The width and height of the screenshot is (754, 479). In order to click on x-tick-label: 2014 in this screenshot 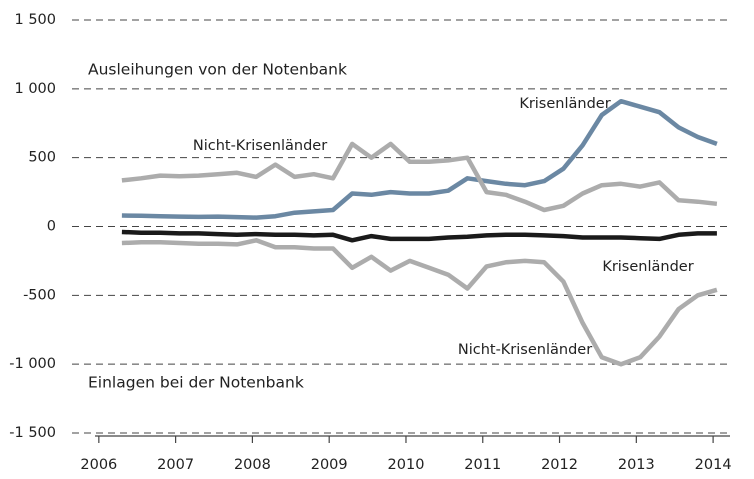, I will do `click(713, 465)`.